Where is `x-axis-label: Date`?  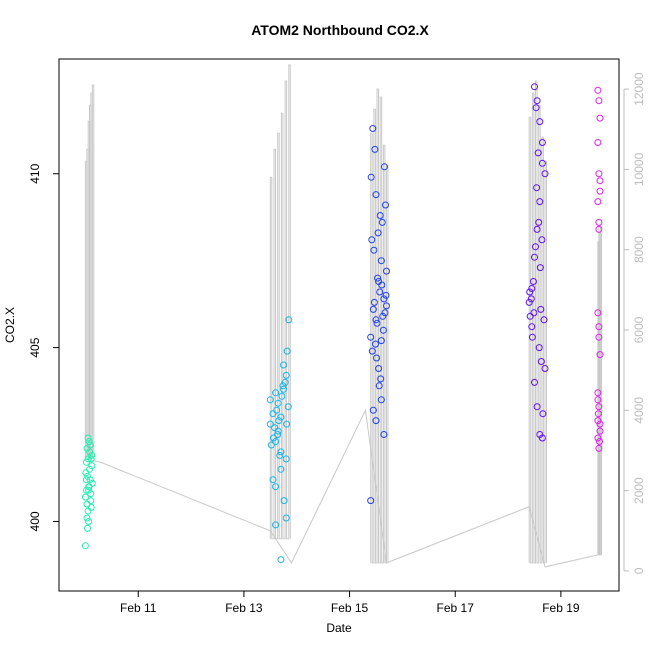
x-axis-label: Date is located at coordinates (339, 628).